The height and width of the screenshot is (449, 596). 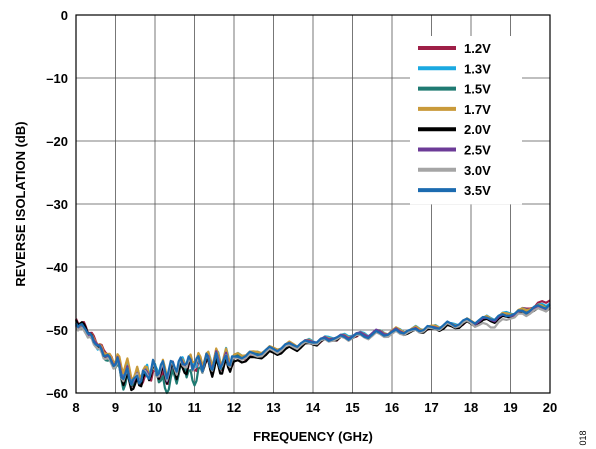 I want to click on y-tick-label: –10, so click(x=57, y=78).